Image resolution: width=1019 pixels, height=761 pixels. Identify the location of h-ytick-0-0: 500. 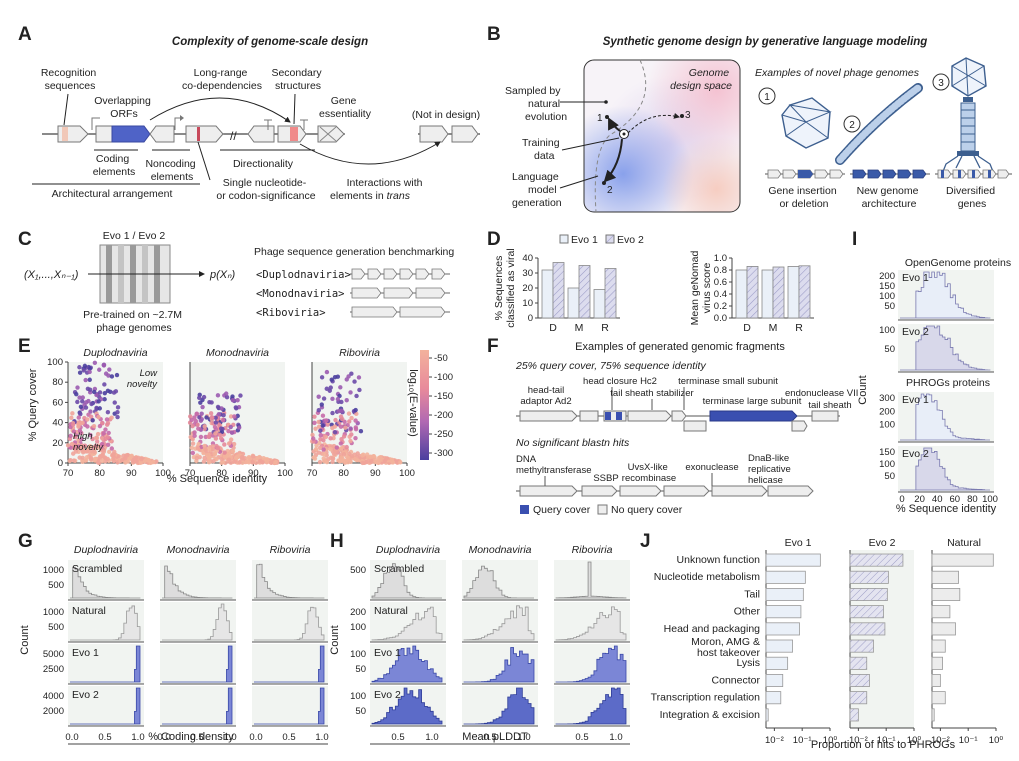
(358, 570).